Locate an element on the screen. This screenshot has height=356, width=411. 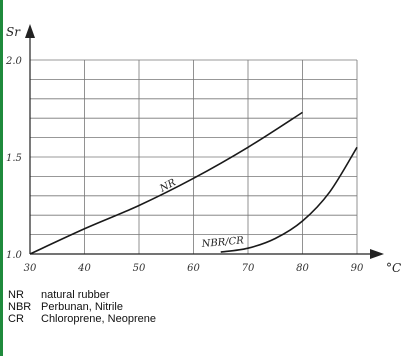
legend-key: NR is located at coordinates (16, 295).